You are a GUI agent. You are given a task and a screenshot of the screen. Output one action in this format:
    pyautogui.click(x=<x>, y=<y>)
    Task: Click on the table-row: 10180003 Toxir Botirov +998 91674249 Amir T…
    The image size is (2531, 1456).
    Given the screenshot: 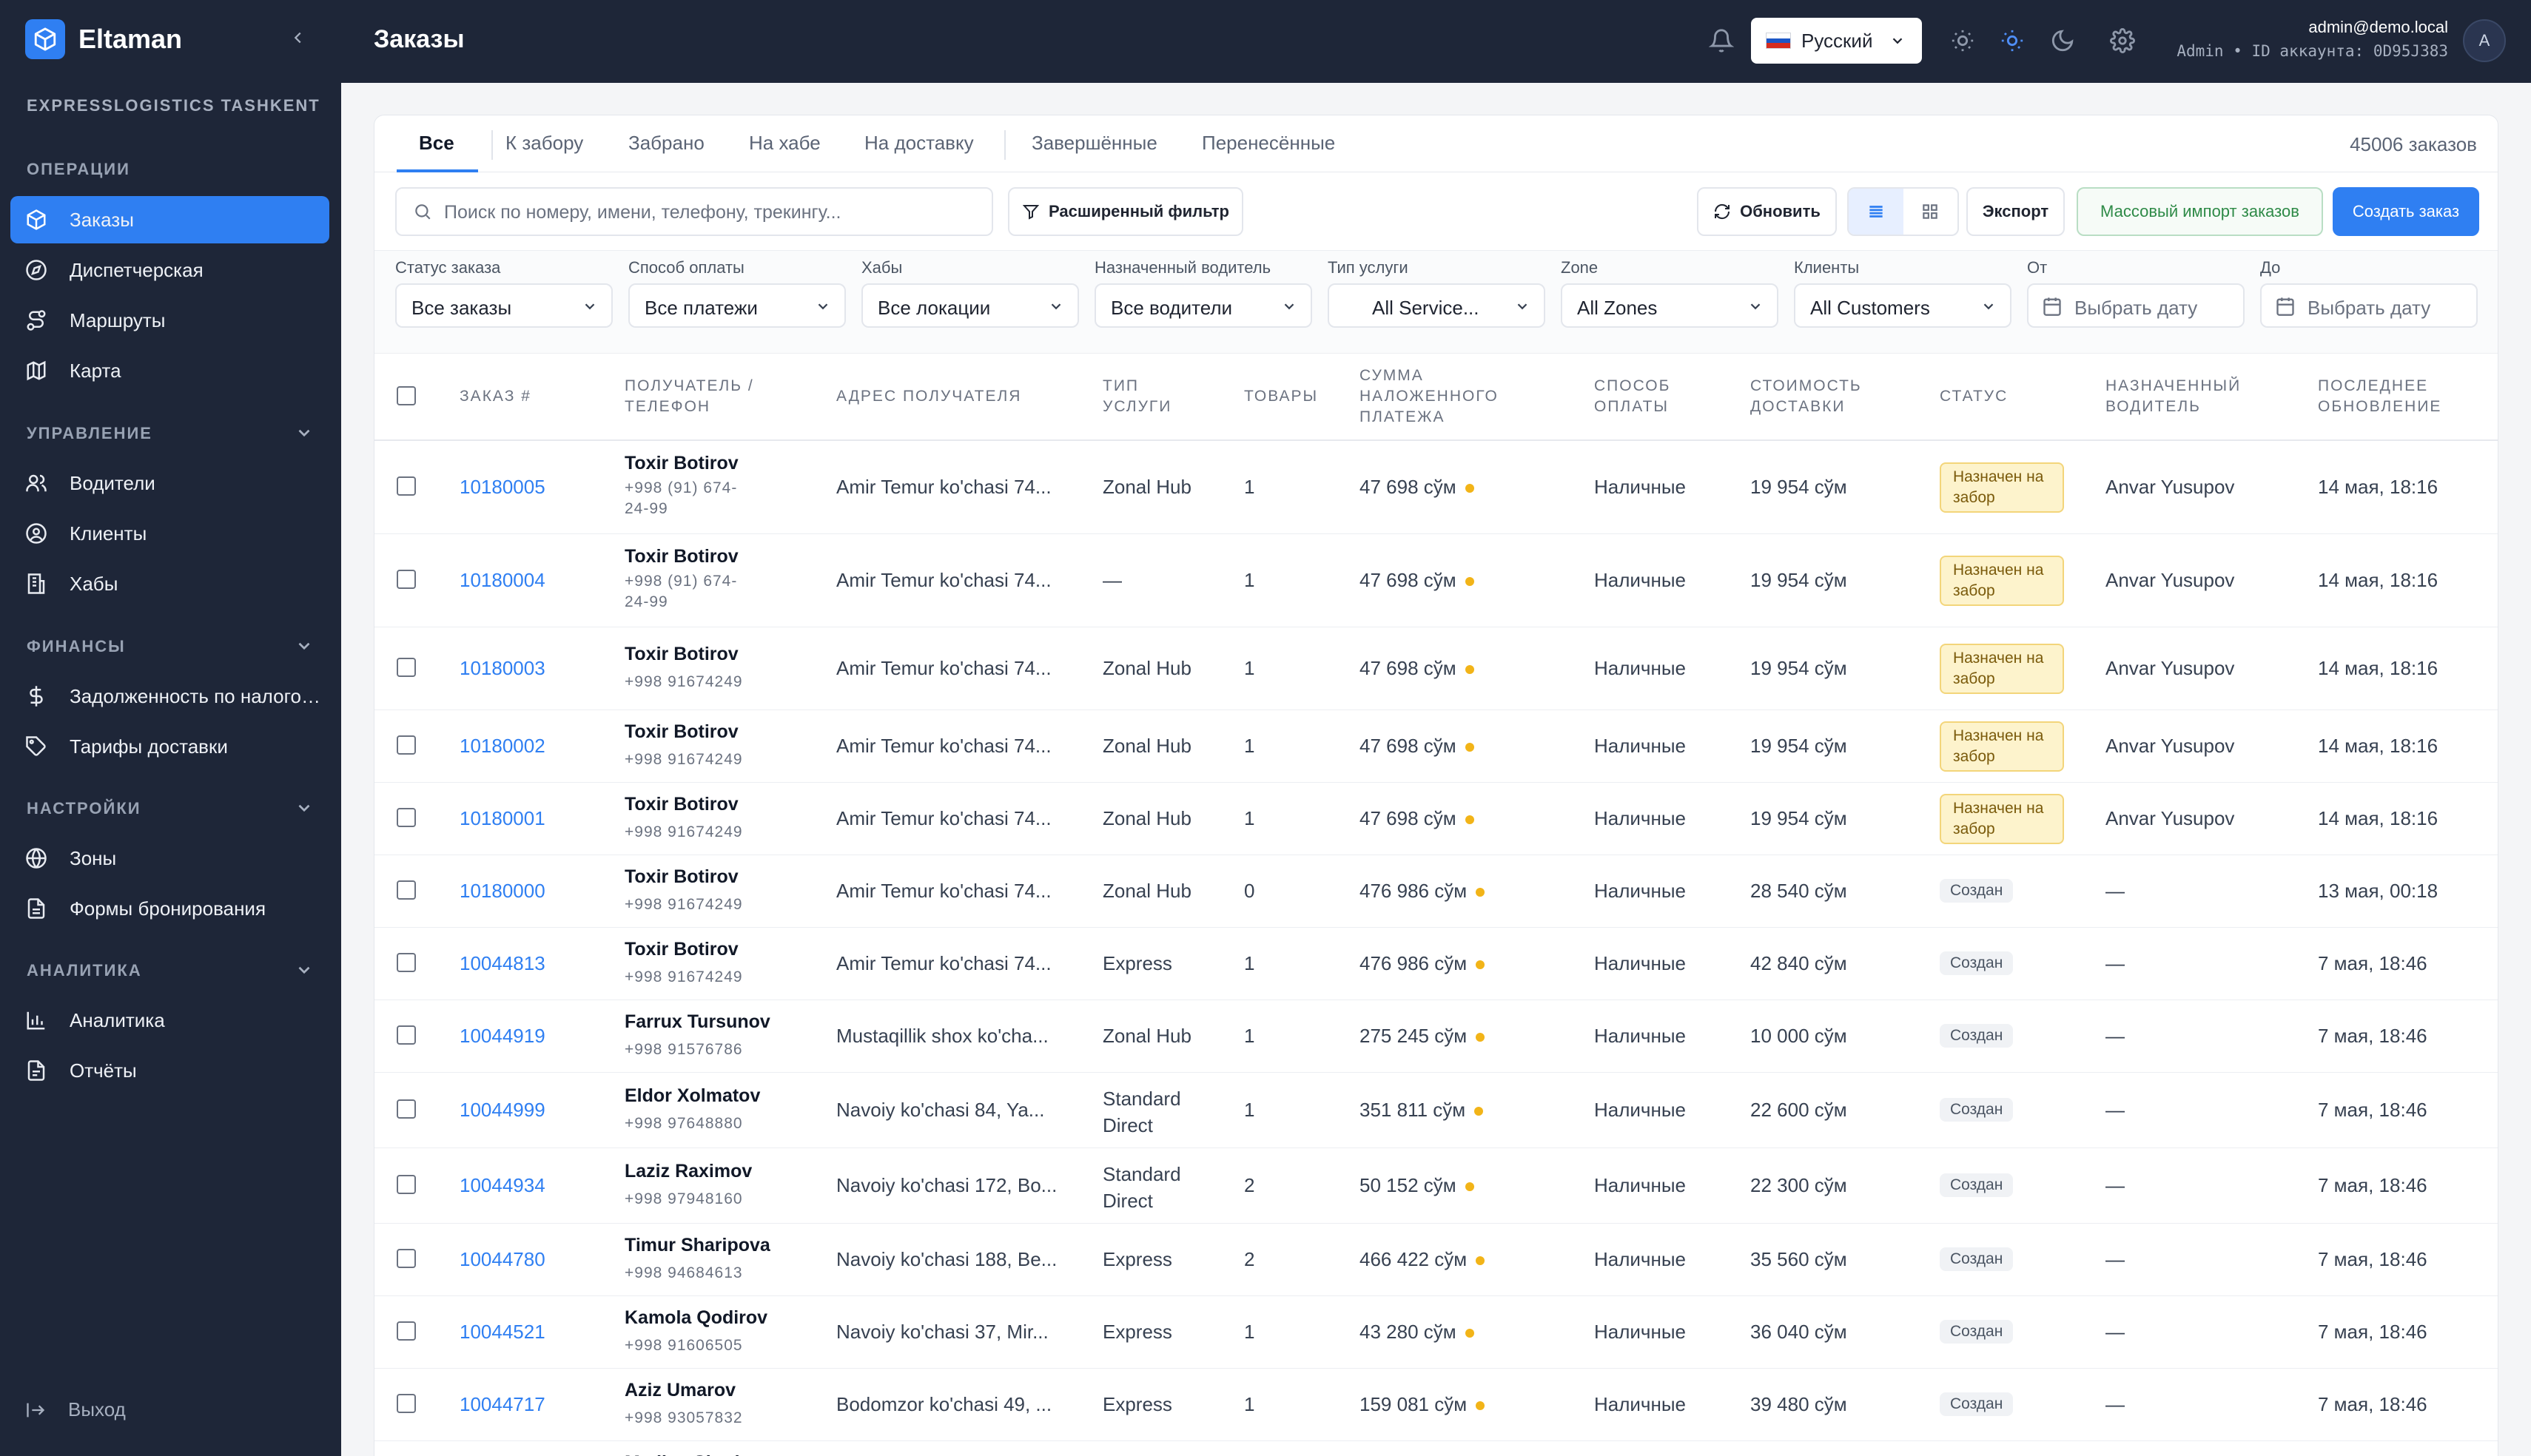 What is the action you would take?
    pyautogui.click(x=1436, y=668)
    